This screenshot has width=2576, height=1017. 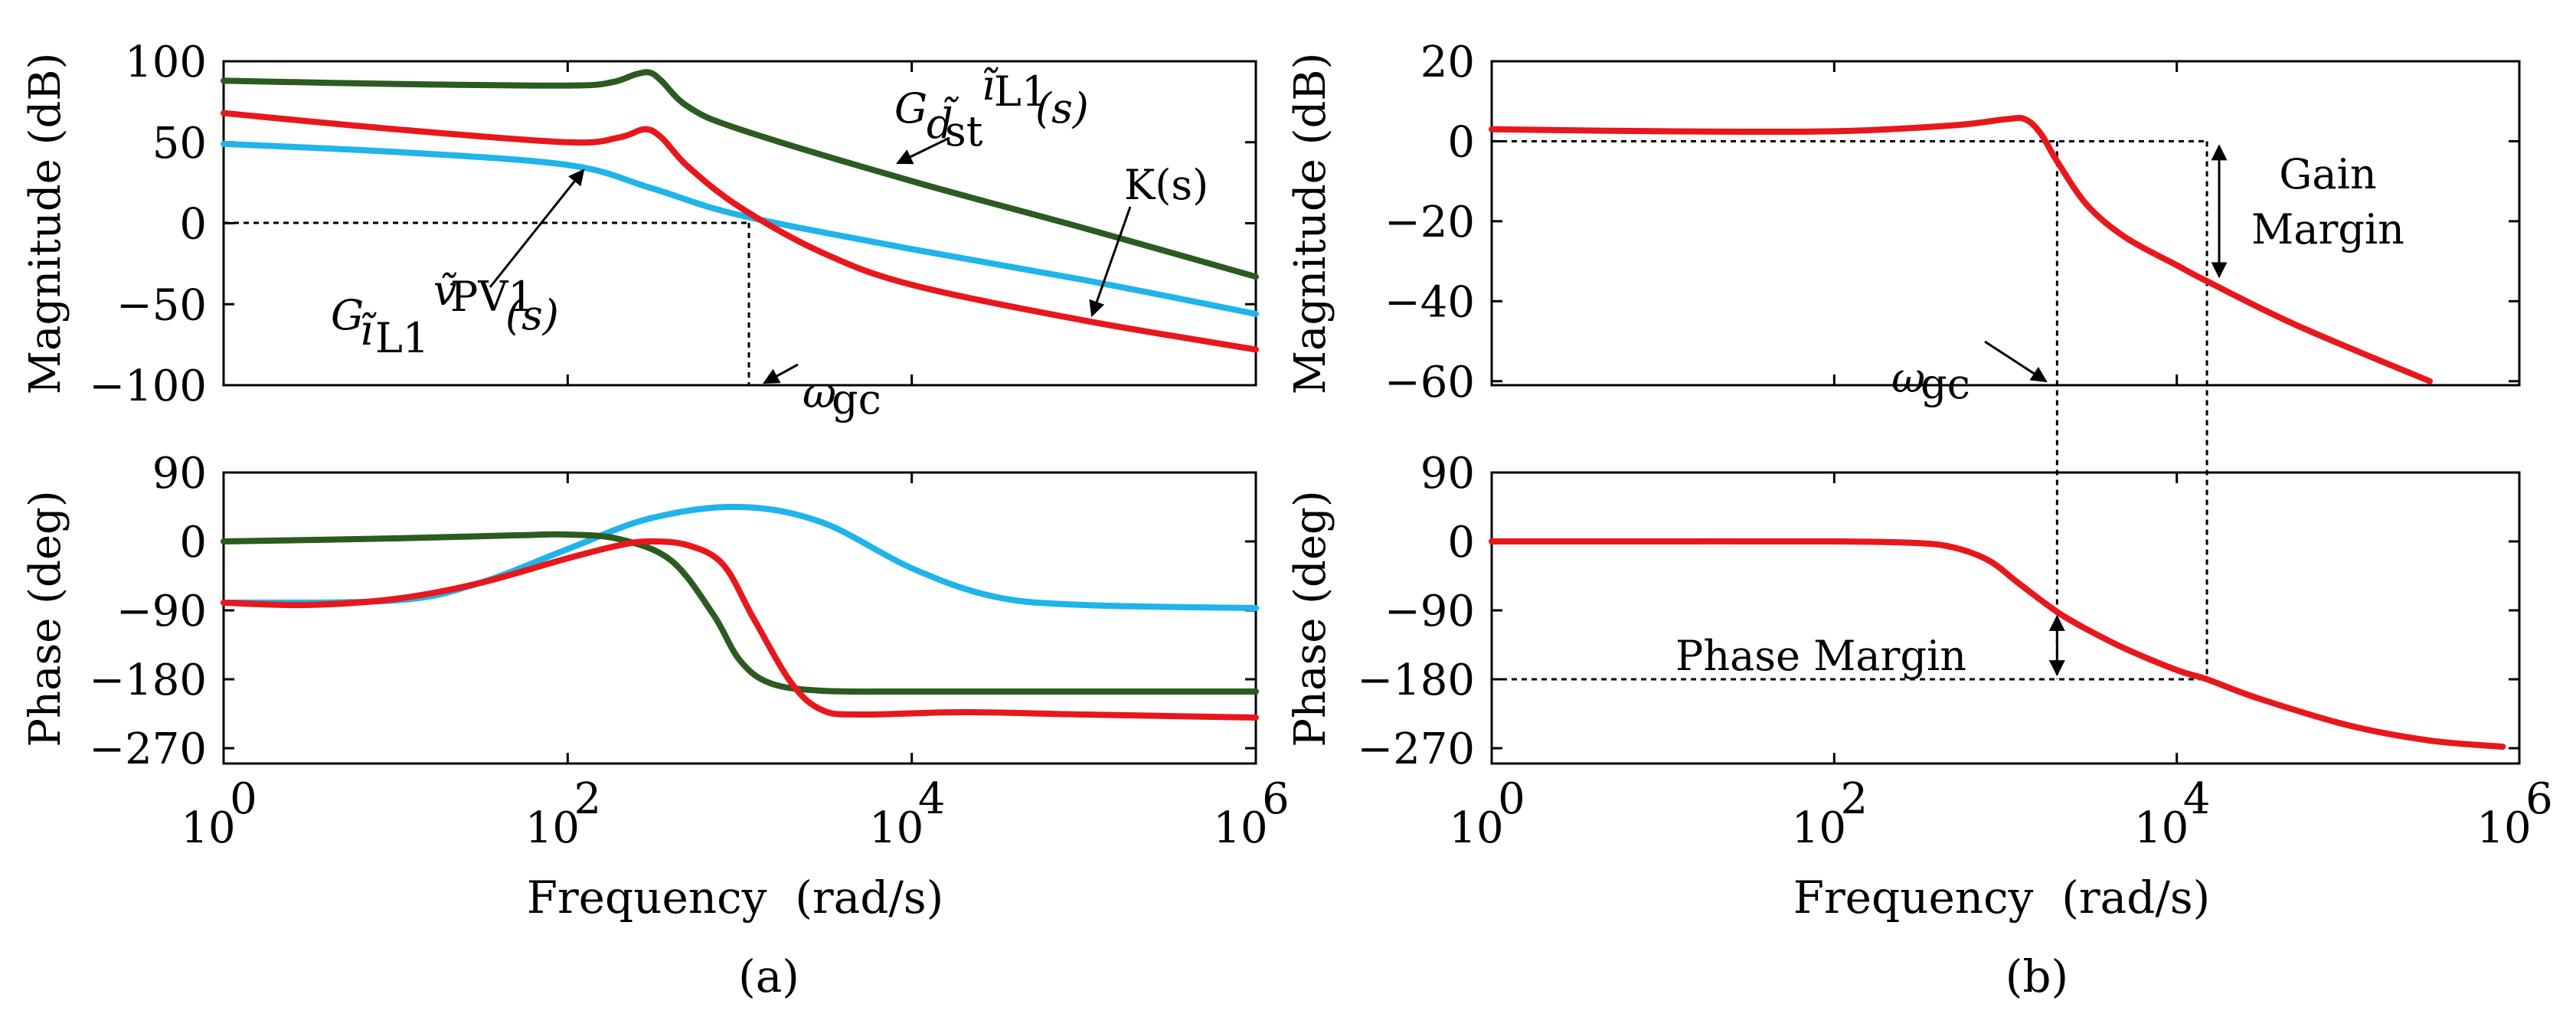 What do you see at coordinates (2539, 799) in the screenshot?
I see `b-xtick-exponent: 6` at bounding box center [2539, 799].